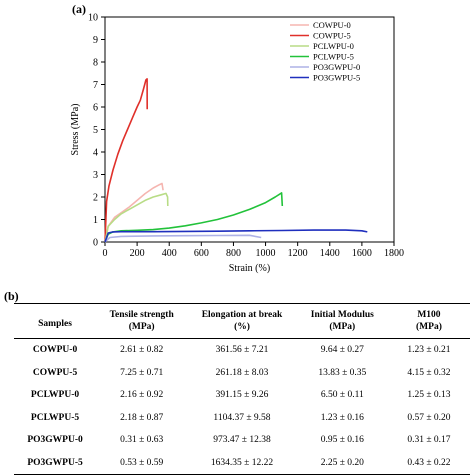  Describe the element at coordinates (95, 153) in the screenshot. I see `y-tick-label: 4` at that location.